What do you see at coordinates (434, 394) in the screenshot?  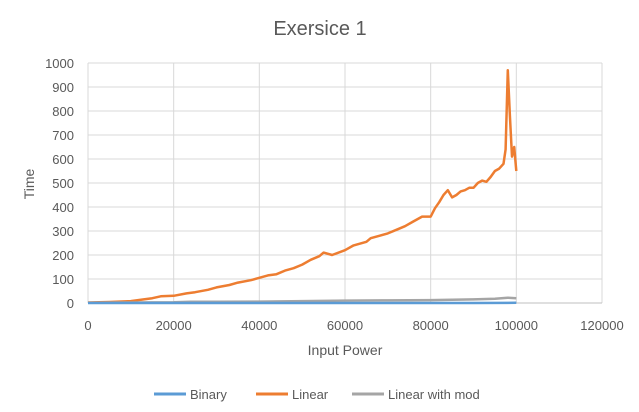 I see `legend-label: Linear with mod` at bounding box center [434, 394].